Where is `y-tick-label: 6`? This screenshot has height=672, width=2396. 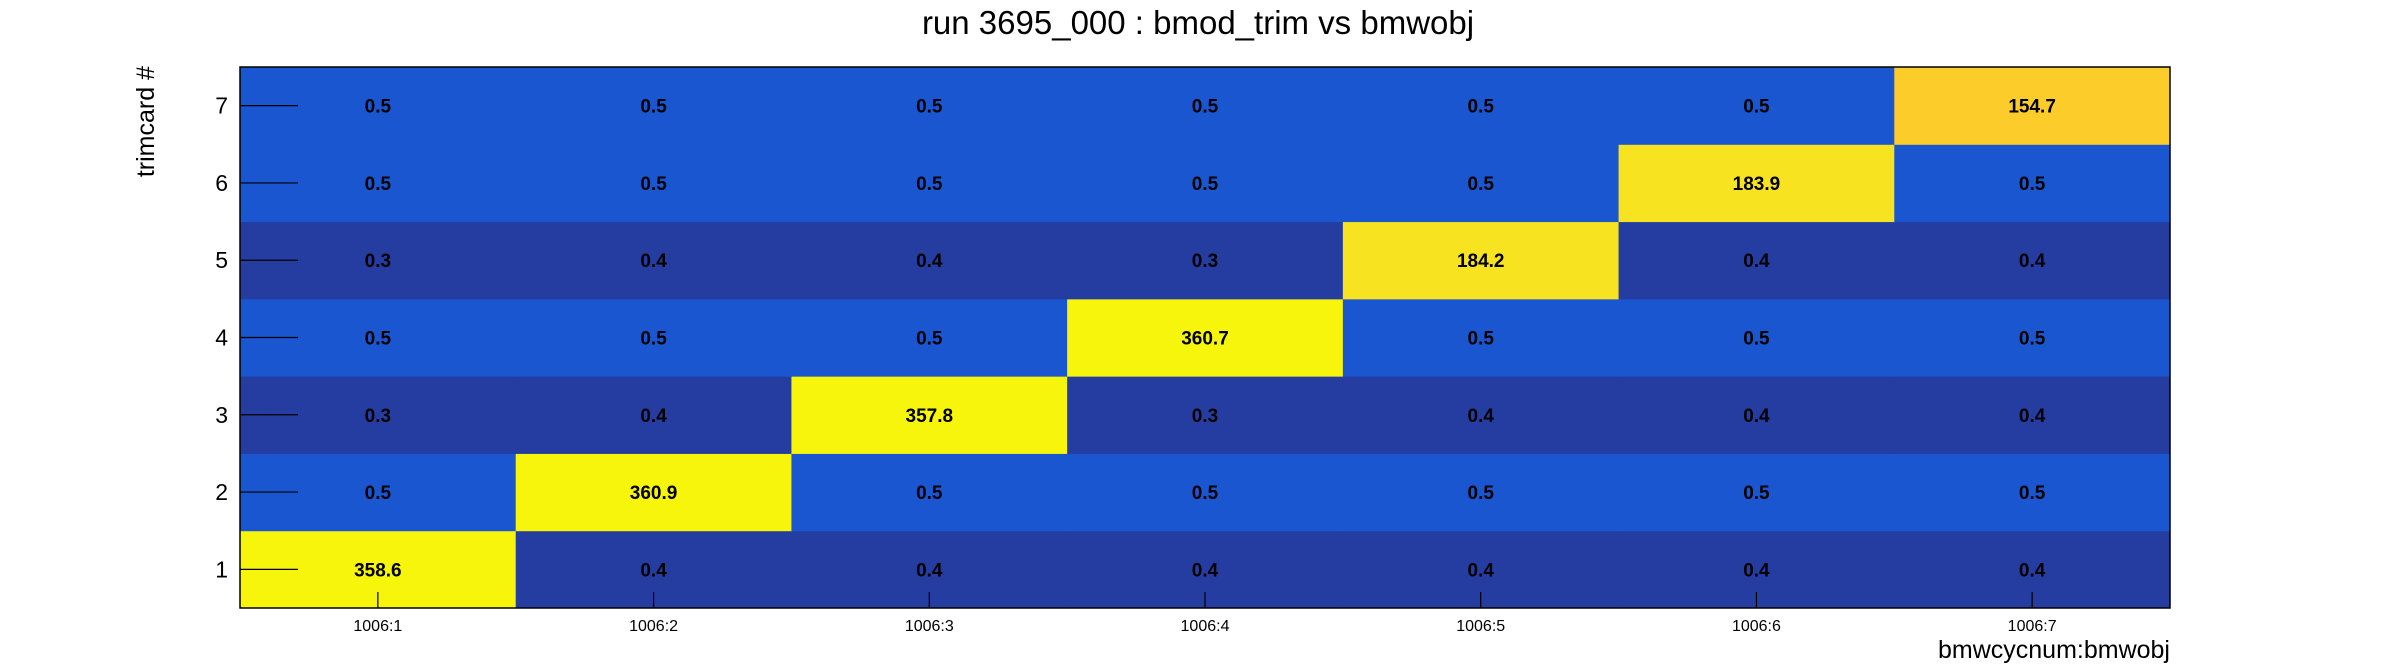
y-tick-label: 6 is located at coordinates (221, 183).